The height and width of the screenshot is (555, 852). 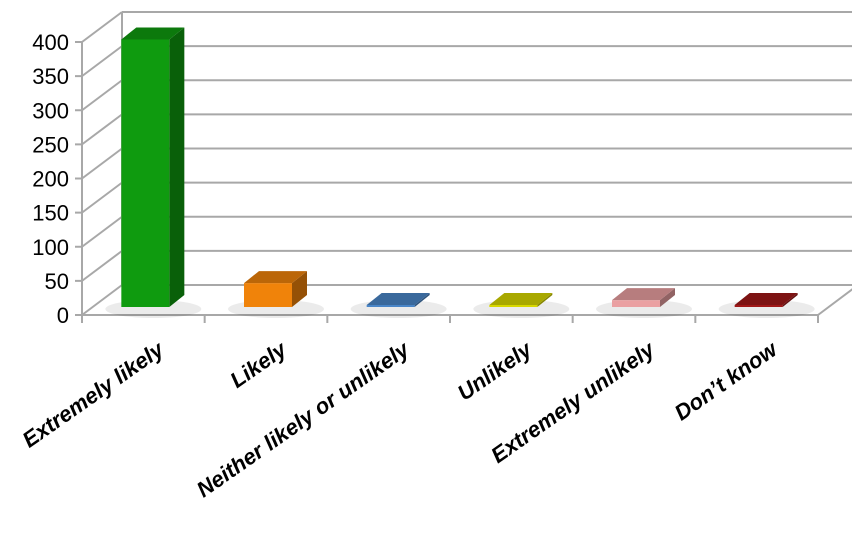 What do you see at coordinates (63, 315) in the screenshot?
I see `y-tick-label: 0` at bounding box center [63, 315].